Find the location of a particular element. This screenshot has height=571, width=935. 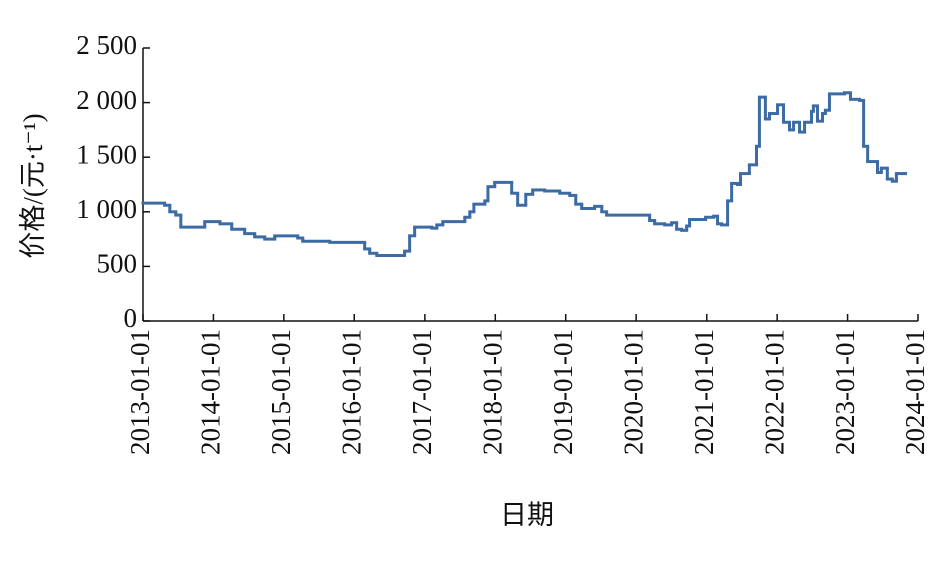

x-tick-label: 2020-01-01 is located at coordinates (633, 392).